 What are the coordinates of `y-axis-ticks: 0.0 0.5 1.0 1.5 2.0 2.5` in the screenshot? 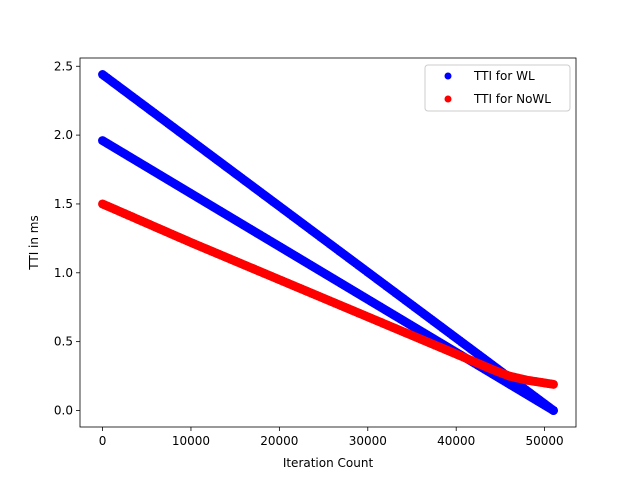 It's located at (67, 238).